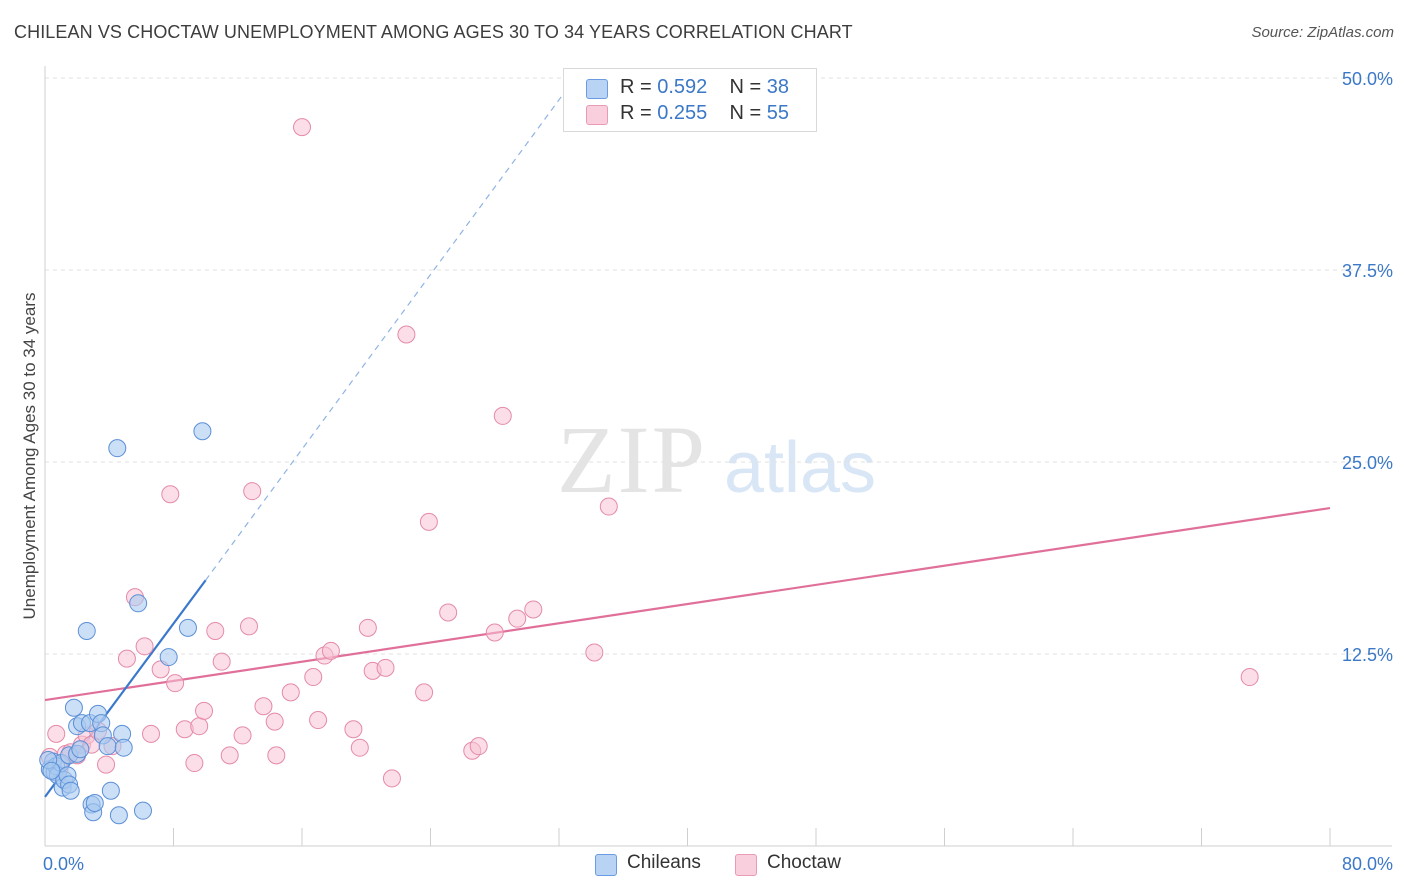 The height and width of the screenshot is (892, 1406). Describe the element at coordinates (597, 115) in the screenshot. I see `choctaw-swatch` at that location.